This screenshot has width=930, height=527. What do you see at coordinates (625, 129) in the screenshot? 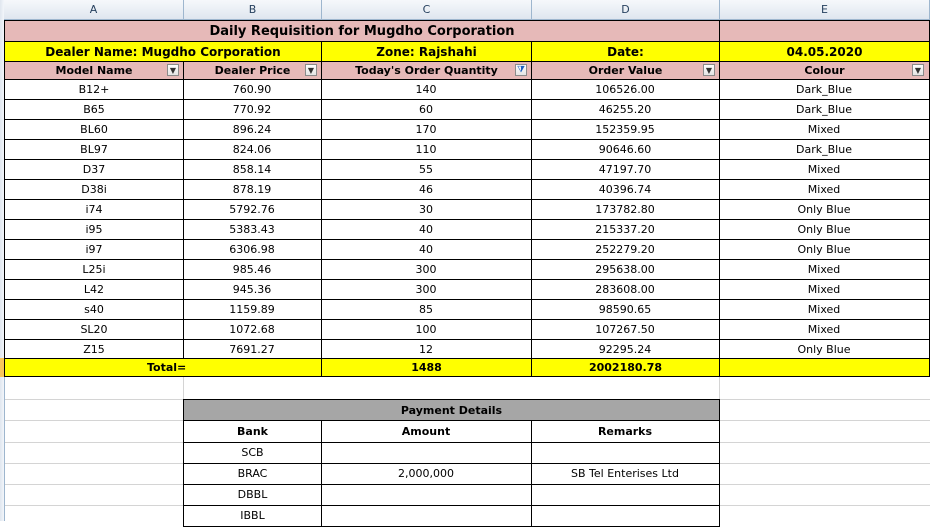
I see `cell-order-value: 152359.95` at bounding box center [625, 129].